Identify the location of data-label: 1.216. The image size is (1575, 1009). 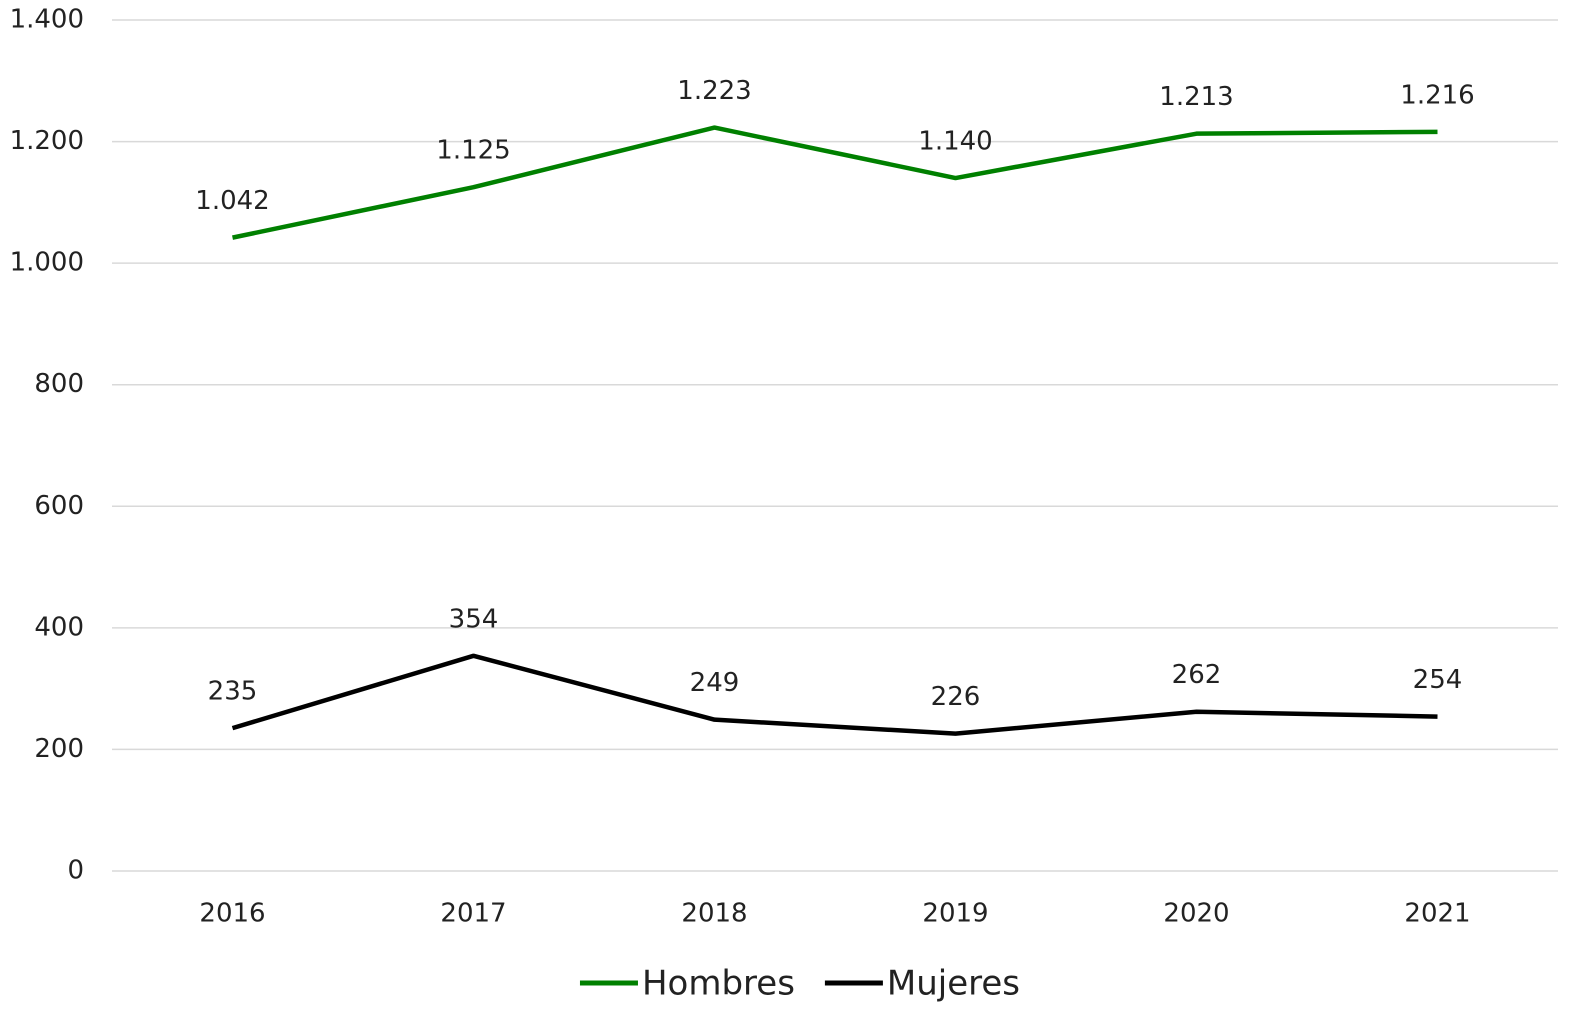
(1437, 95).